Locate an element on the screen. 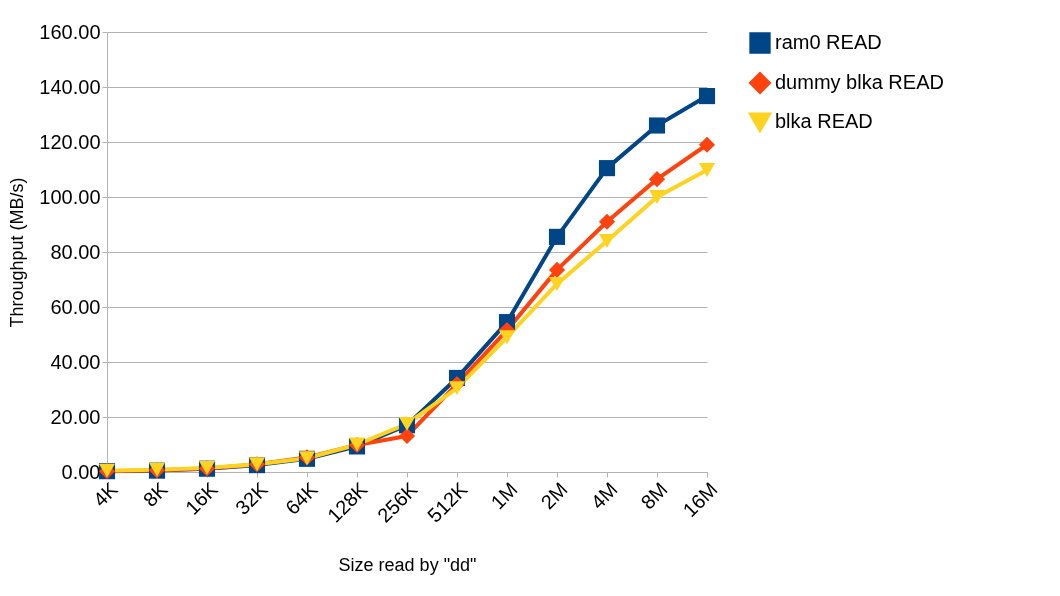 The height and width of the screenshot is (596, 1060). y-tick-label: 140.00 is located at coordinates (70, 86).